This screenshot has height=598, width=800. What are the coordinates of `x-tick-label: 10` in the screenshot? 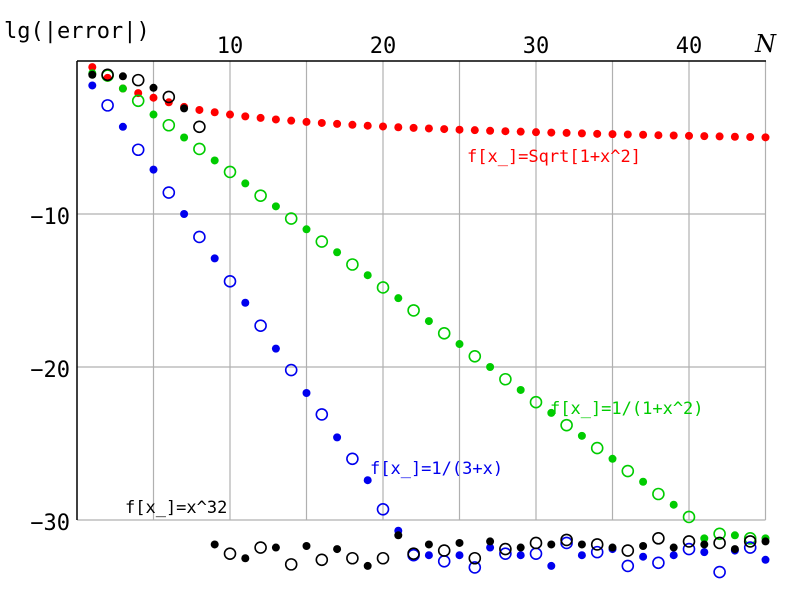 It's located at (230, 46).